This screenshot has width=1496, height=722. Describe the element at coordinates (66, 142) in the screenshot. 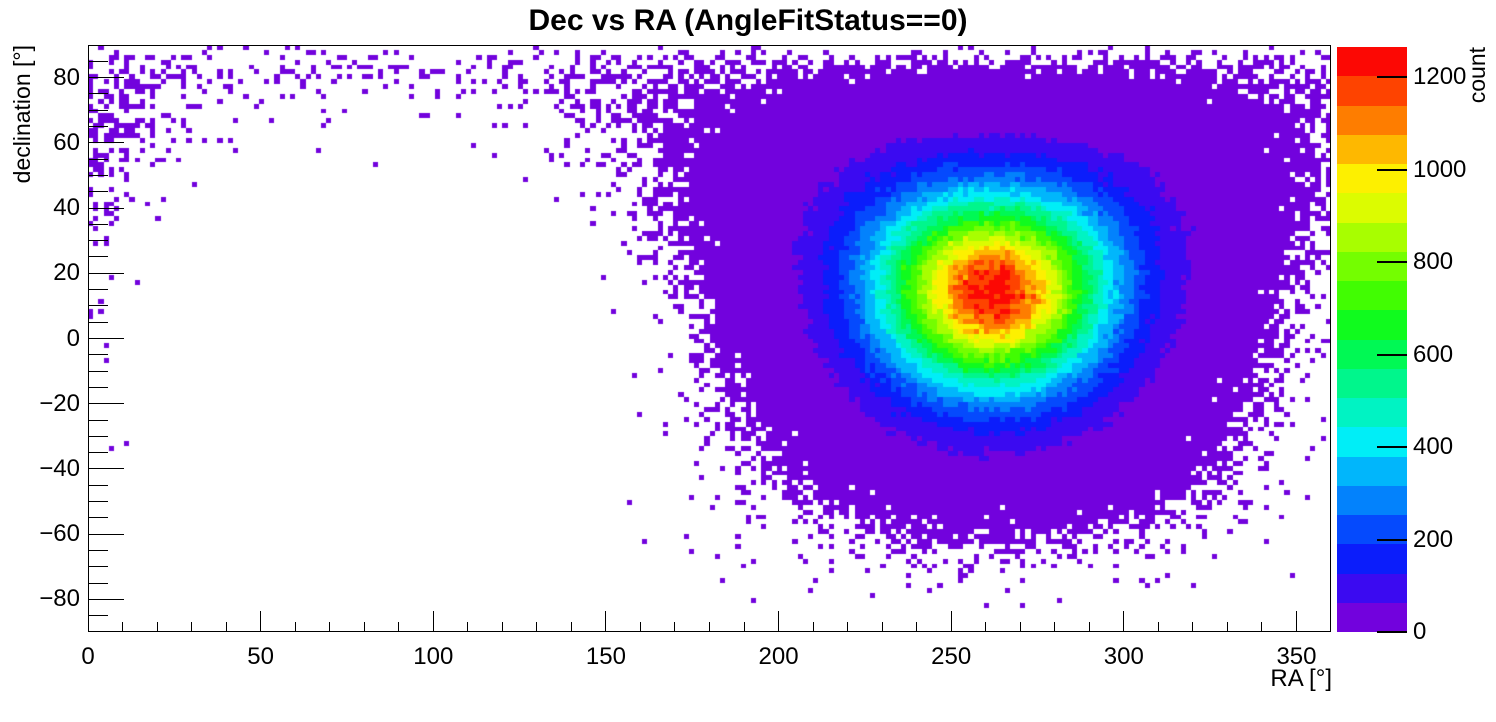

I see `y-tick-label: 60` at that location.